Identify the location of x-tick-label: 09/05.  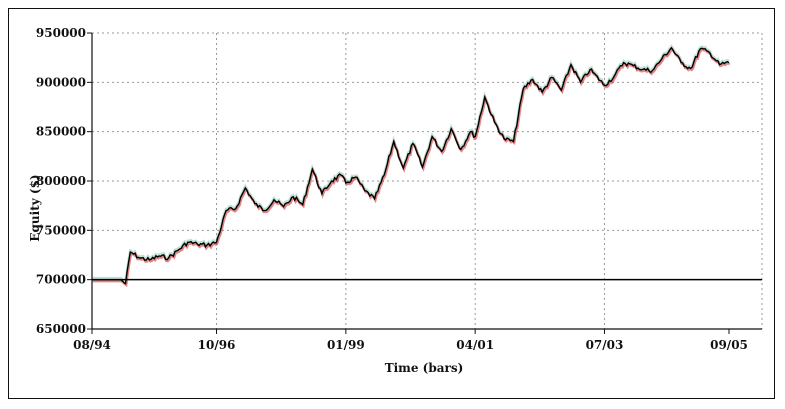
(729, 345).